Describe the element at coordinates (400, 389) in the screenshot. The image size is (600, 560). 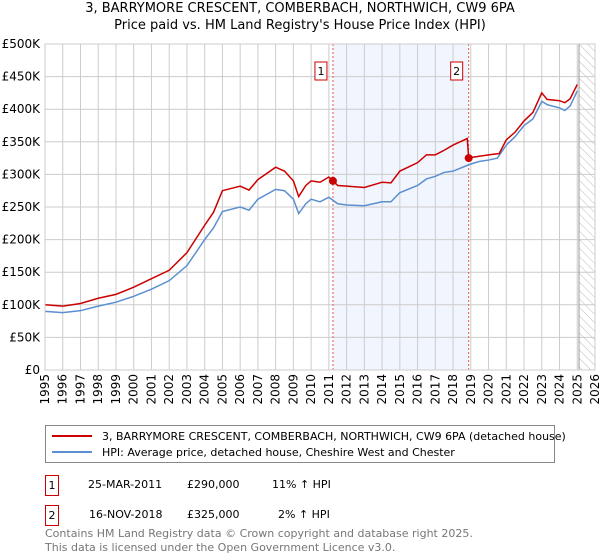
I see `x-tick-label: 2015` at that location.